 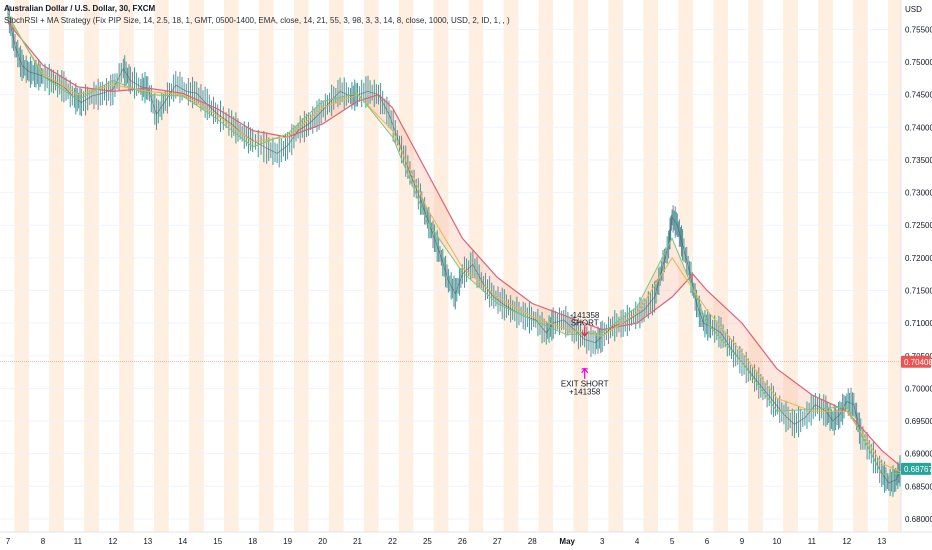 I want to click on currency-label: USD, so click(x=913, y=9).